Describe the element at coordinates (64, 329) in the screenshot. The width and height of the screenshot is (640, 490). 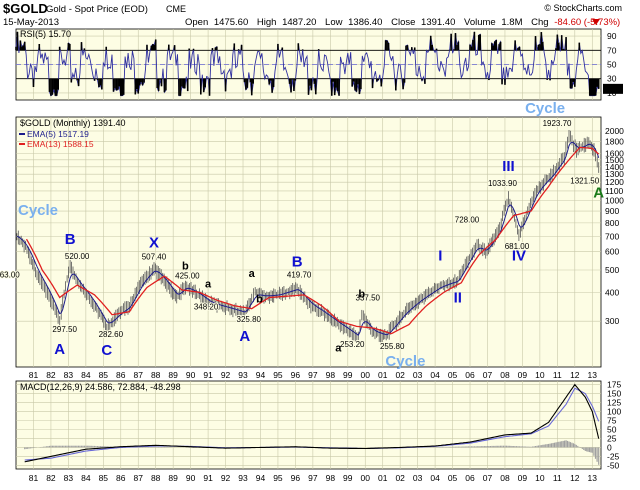
I see `price-value-label: 297.50` at that location.